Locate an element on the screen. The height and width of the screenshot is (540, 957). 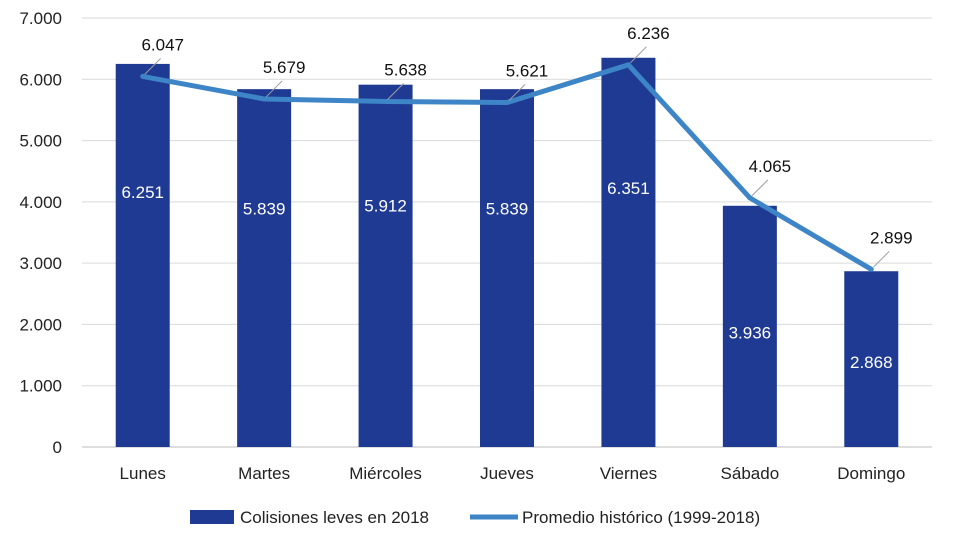
bar-data-label: 3.936 is located at coordinates (750, 332).